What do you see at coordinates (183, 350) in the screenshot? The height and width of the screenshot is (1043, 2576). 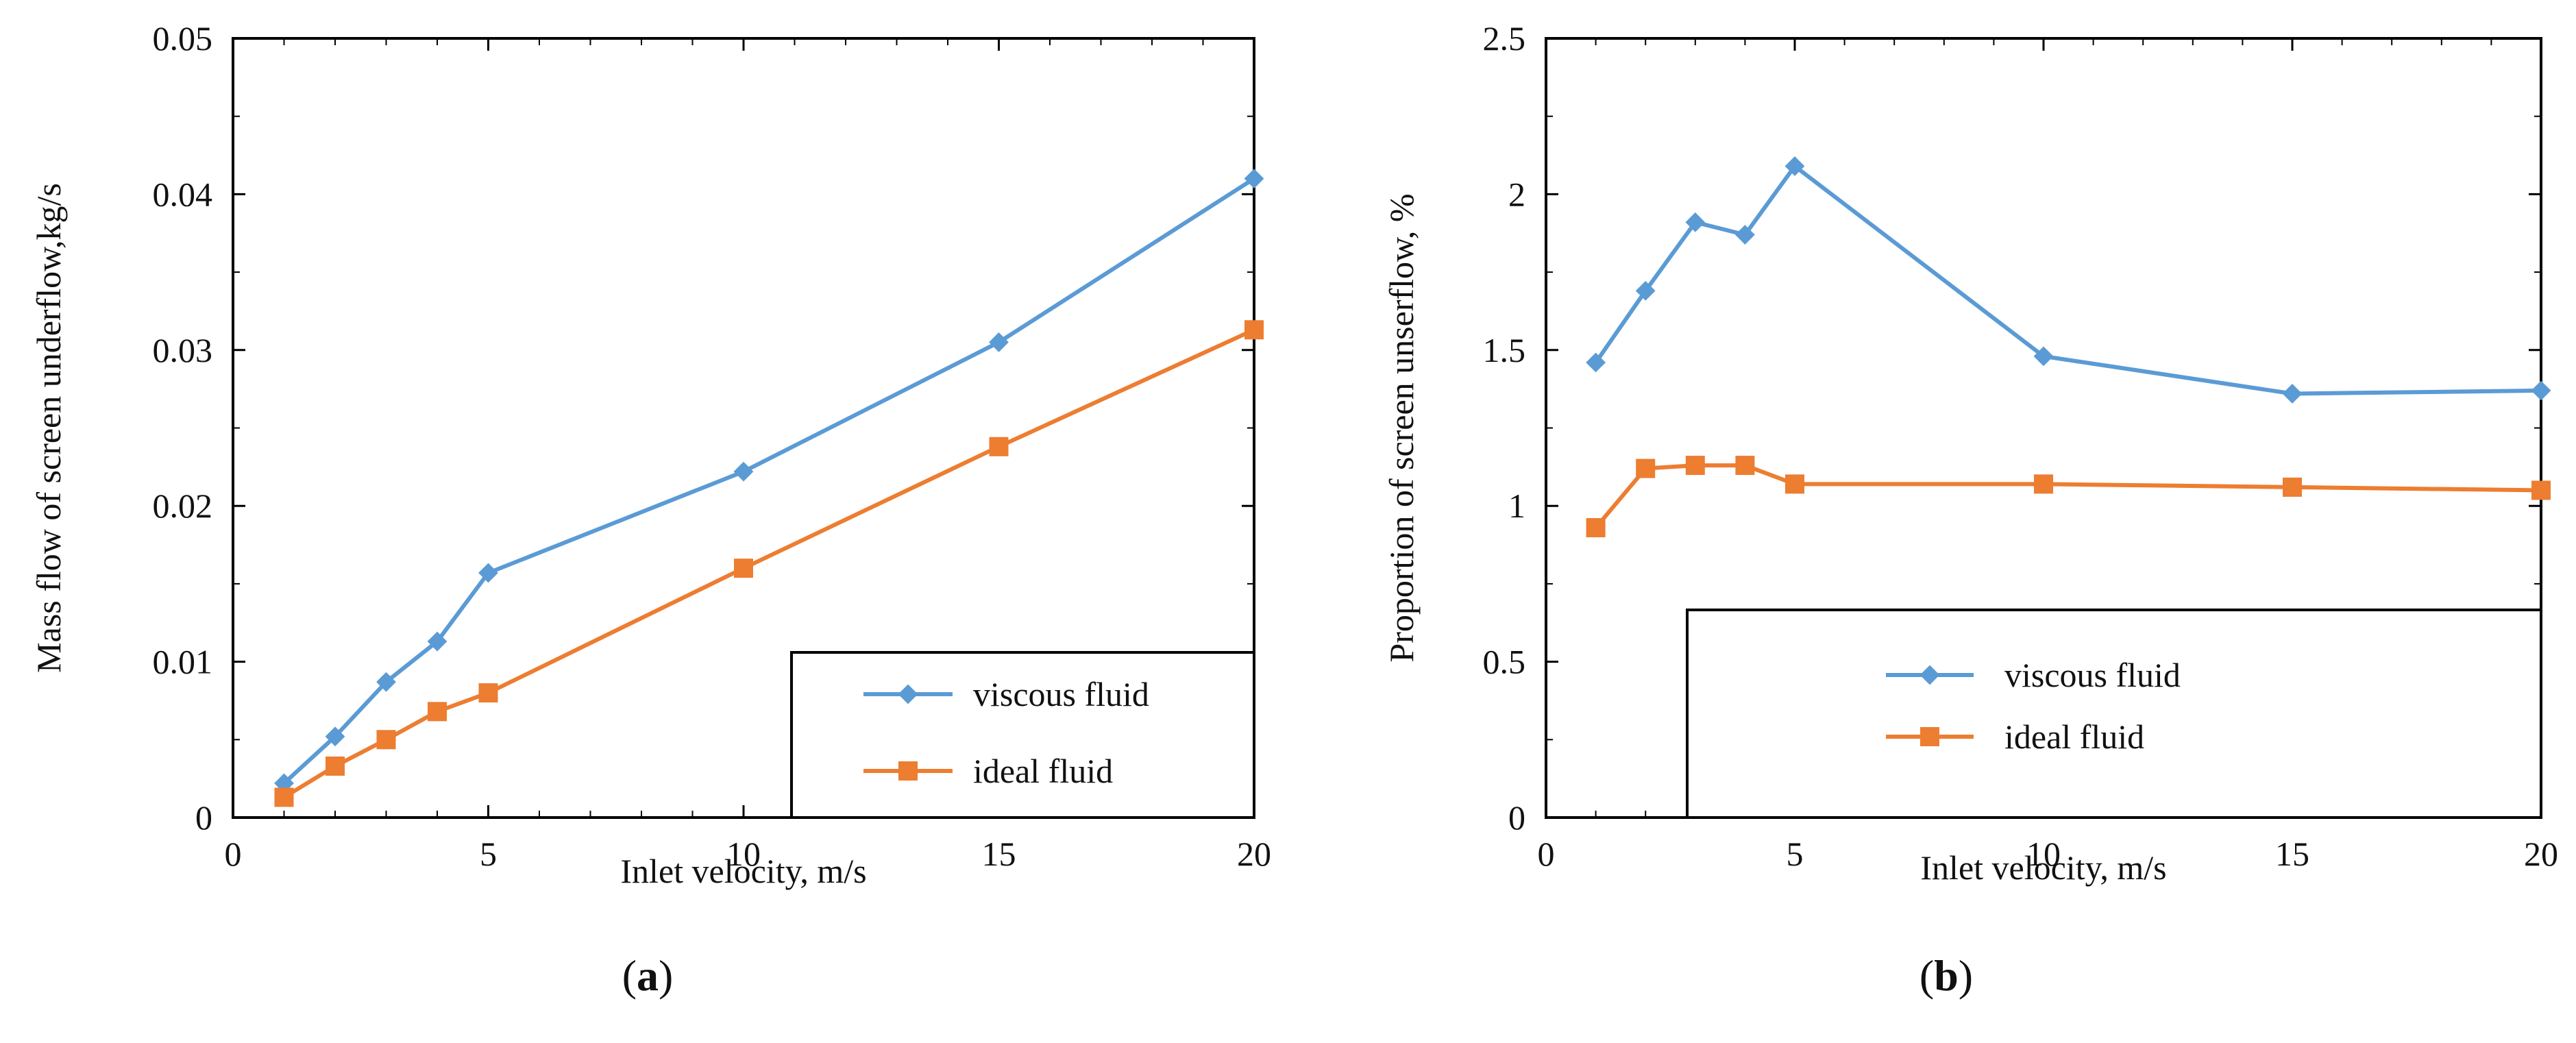 I see `chart-a-y-tick-label: 0.03` at bounding box center [183, 350].